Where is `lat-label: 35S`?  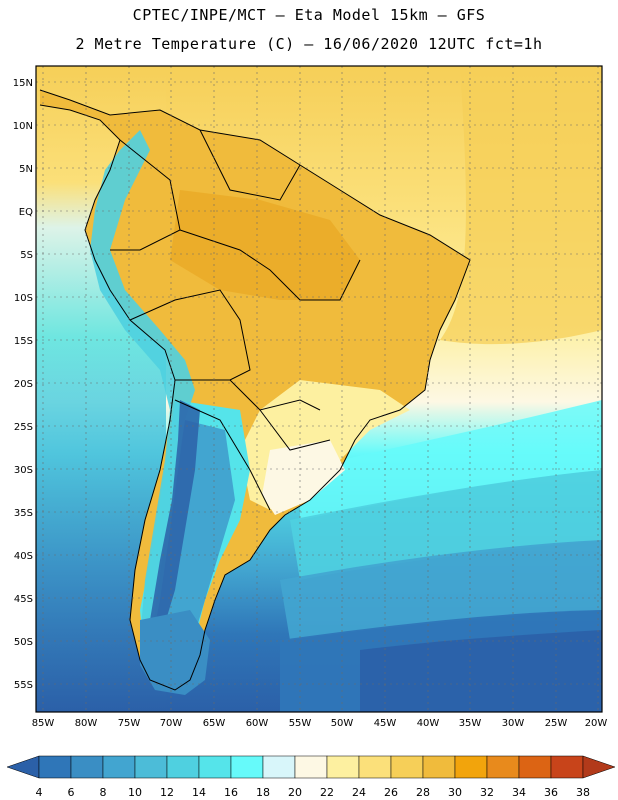 lat-label: 35S is located at coordinates (23, 513).